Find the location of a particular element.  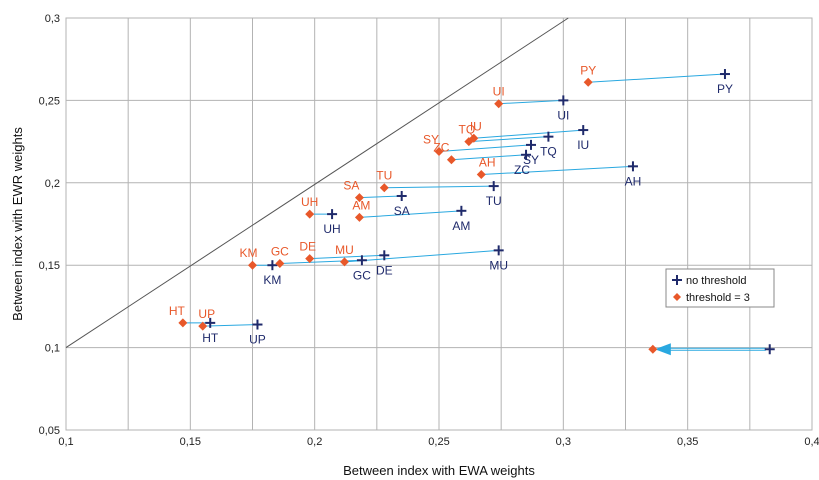

x-tick-label: 0,25 is located at coordinates (438, 442).